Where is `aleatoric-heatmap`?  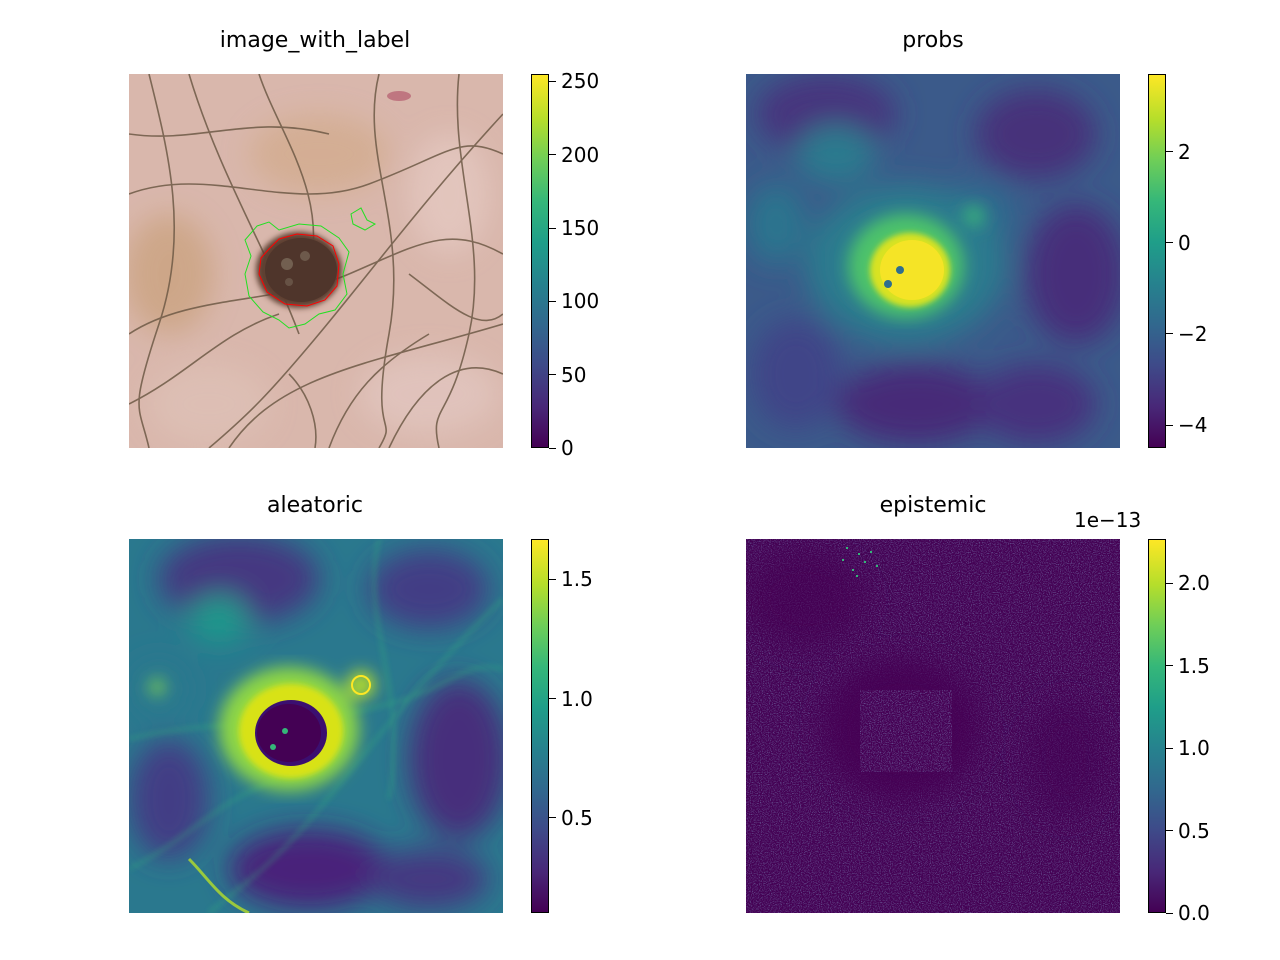 aleatoric-heatmap is located at coordinates (316, 726).